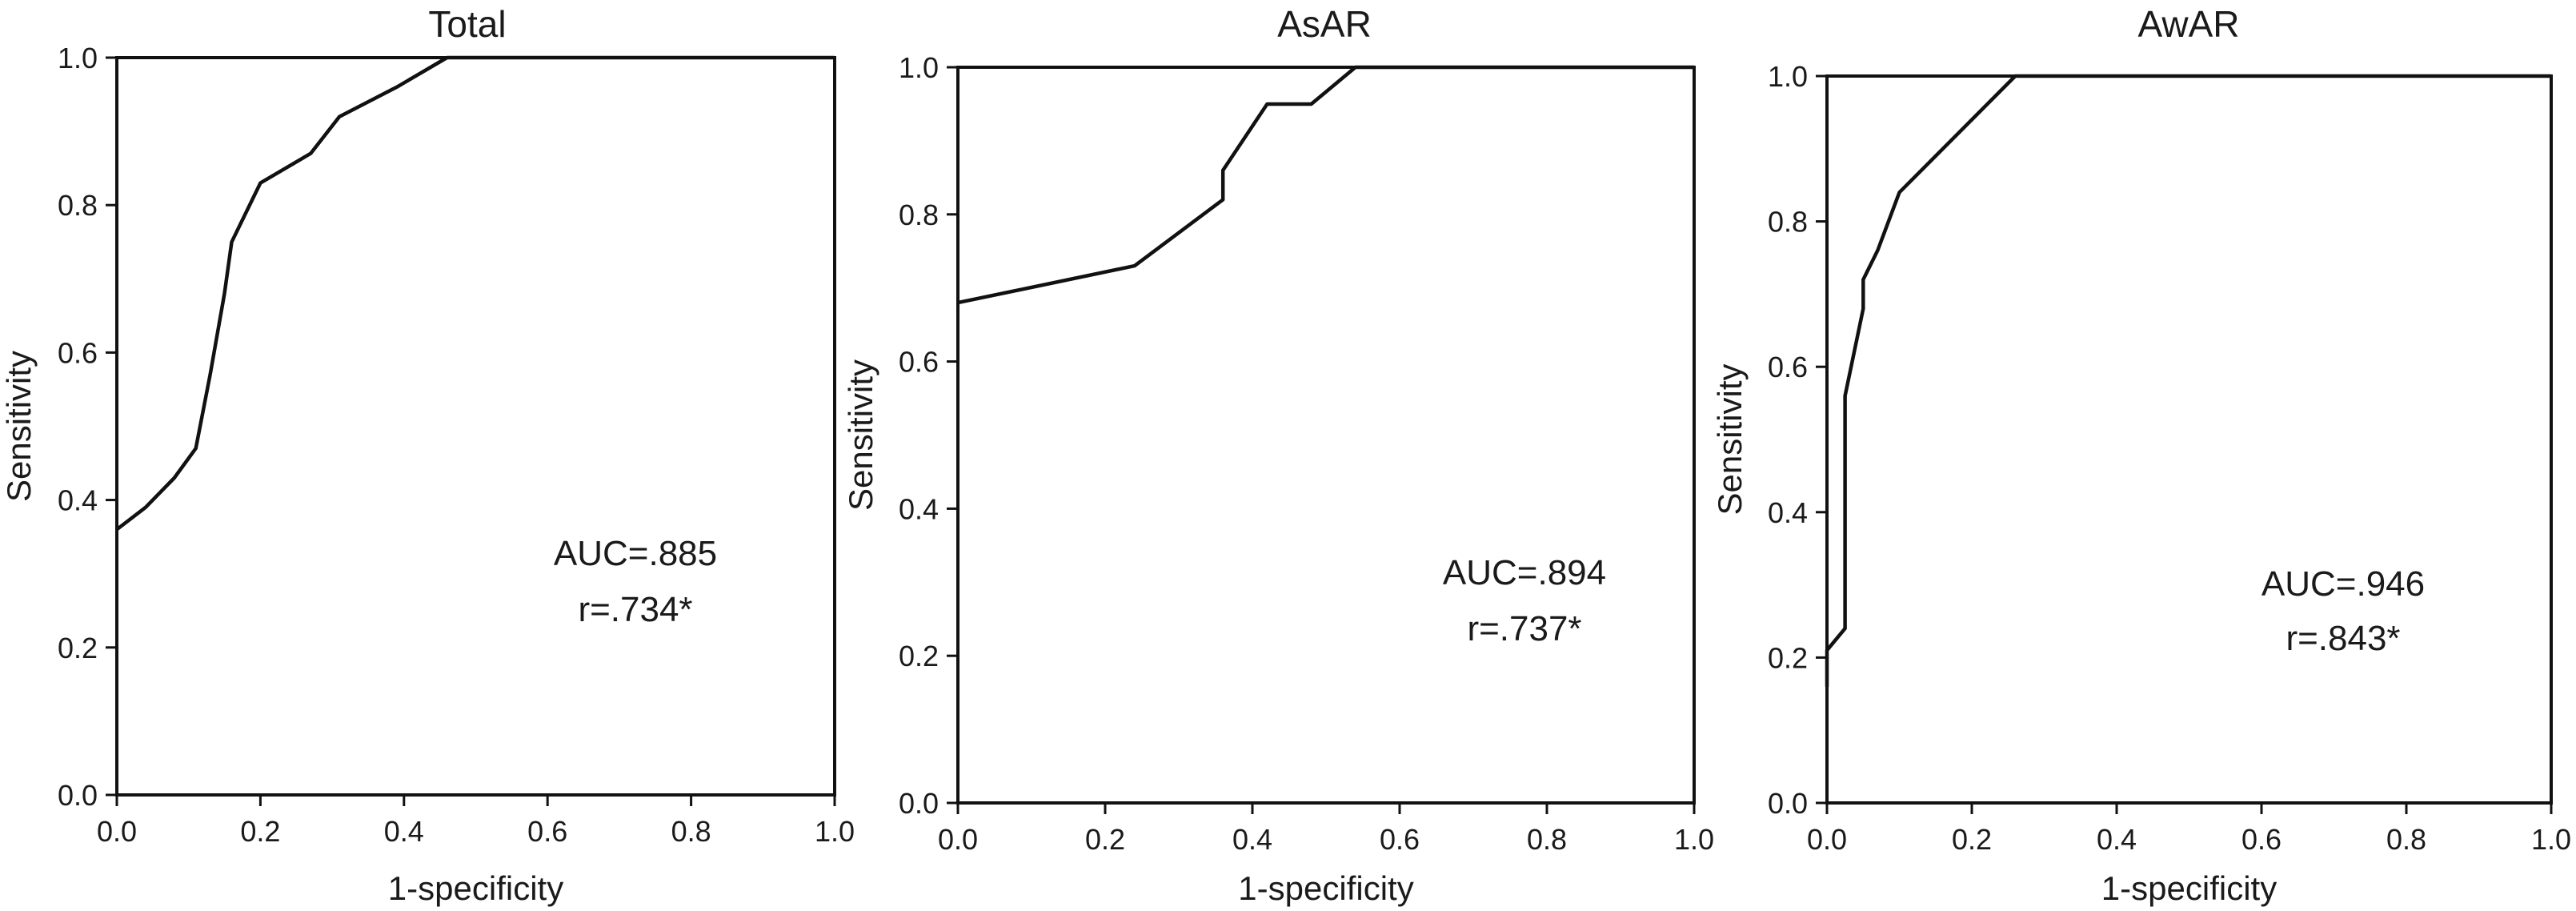 The image size is (2576, 911). Describe the element at coordinates (2343, 584) in the screenshot. I see `auc-annotation: AUC=.946` at that location.